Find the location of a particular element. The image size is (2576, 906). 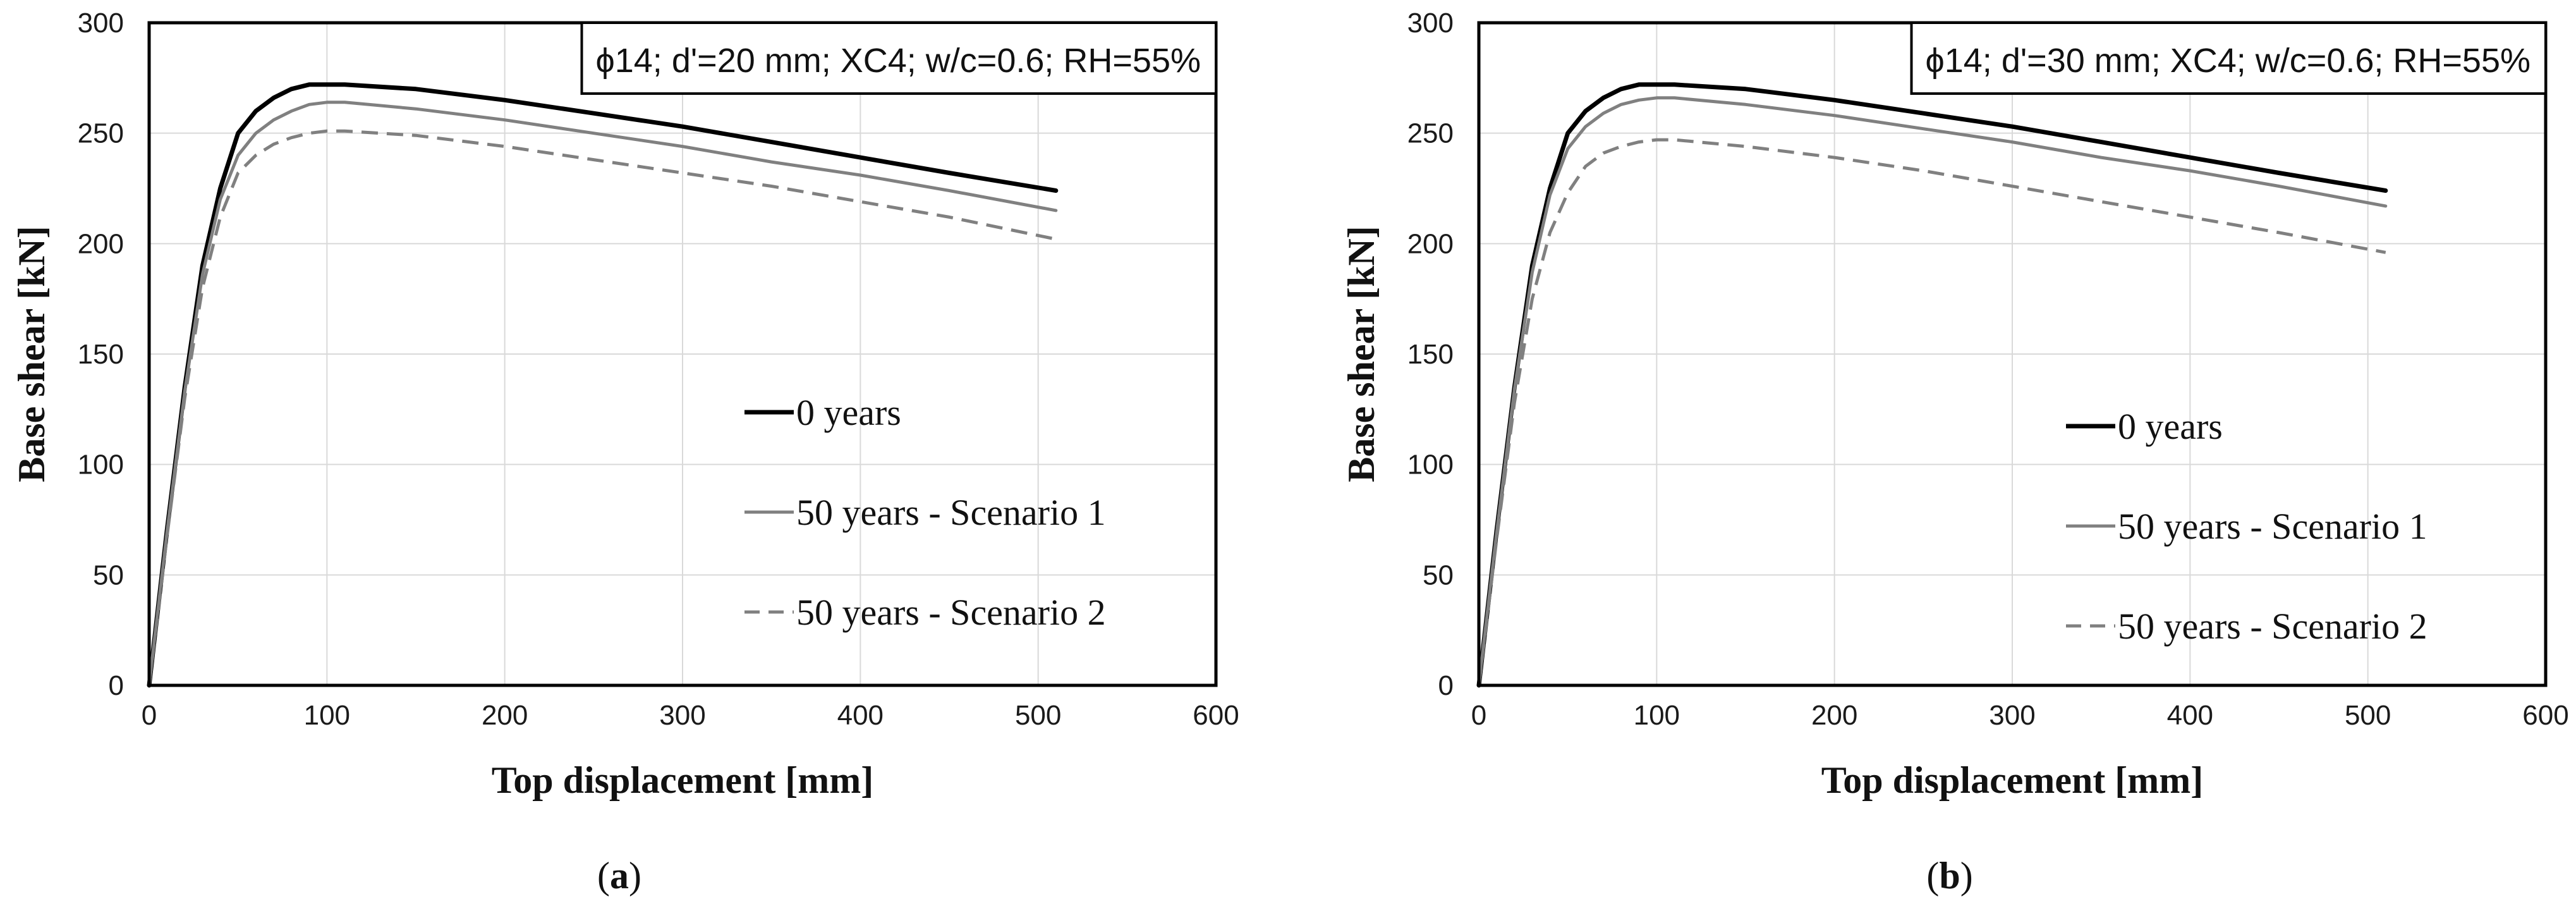

caption-letter: b is located at coordinates (1950, 876).